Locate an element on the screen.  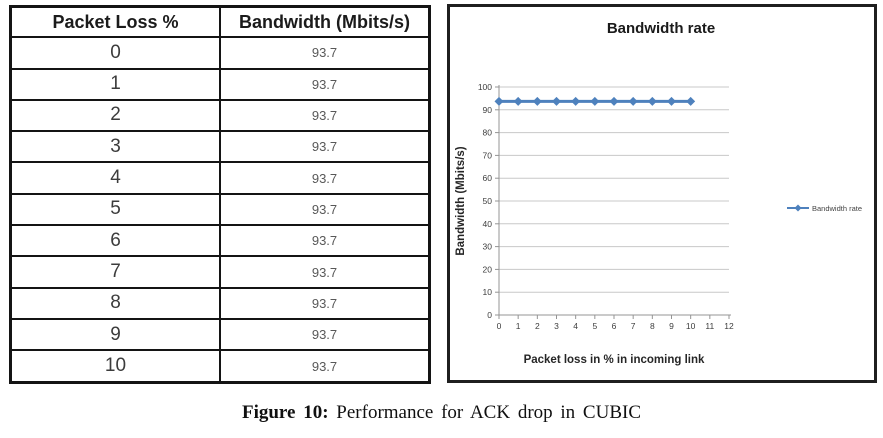
table-cell: 8 is located at coordinates (115, 303).